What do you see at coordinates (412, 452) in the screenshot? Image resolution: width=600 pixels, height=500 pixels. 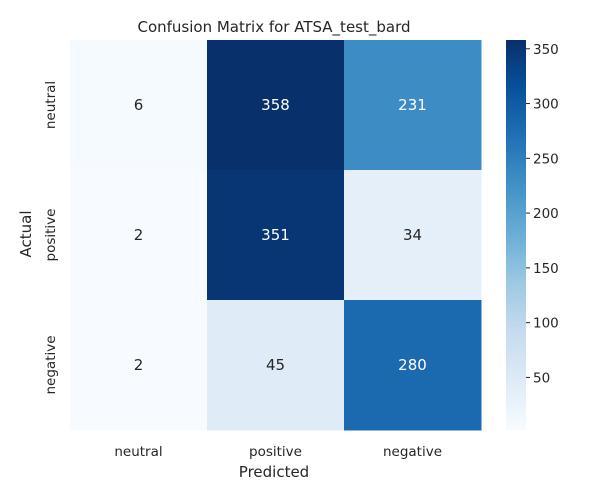 I see `x-tick-label: negative` at bounding box center [412, 452].